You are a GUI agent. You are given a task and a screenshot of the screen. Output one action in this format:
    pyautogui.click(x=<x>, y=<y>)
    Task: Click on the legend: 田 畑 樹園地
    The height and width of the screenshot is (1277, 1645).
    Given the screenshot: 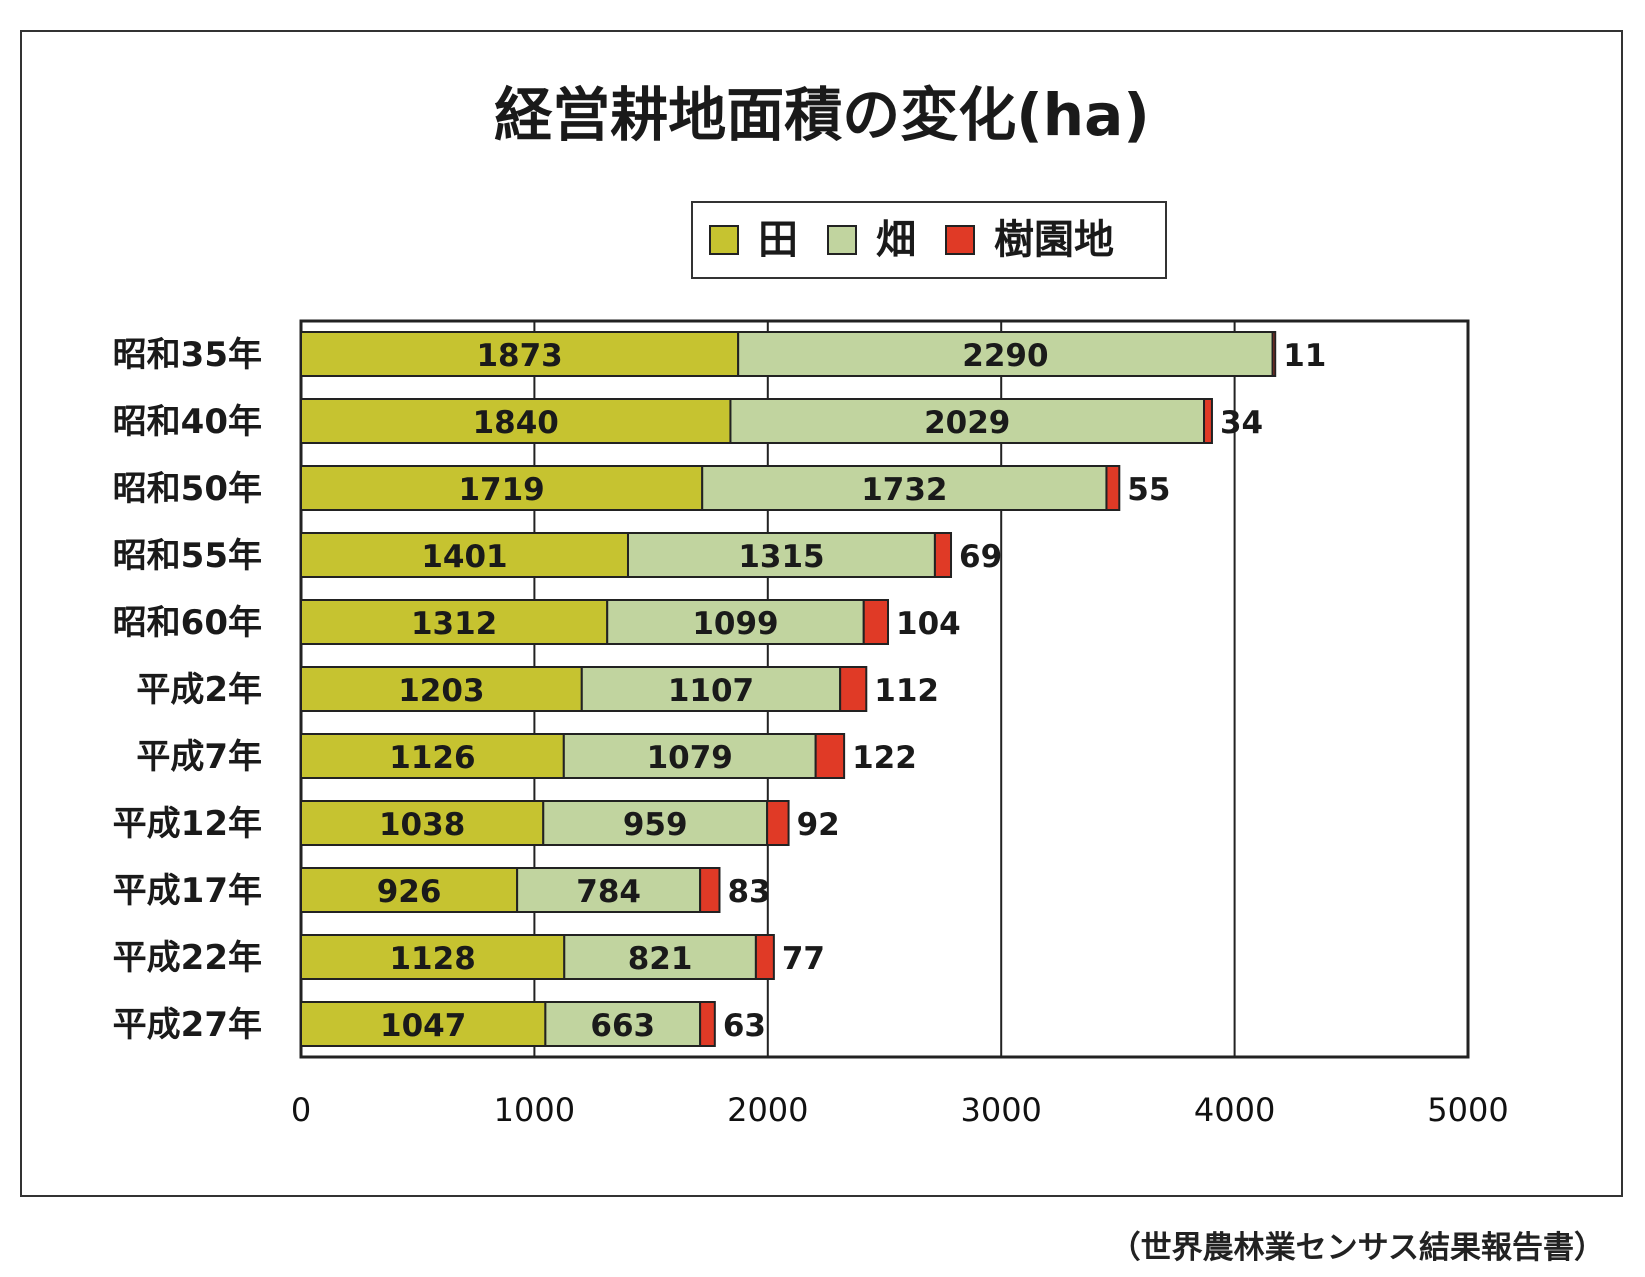 What is the action you would take?
    pyautogui.click(x=929, y=240)
    